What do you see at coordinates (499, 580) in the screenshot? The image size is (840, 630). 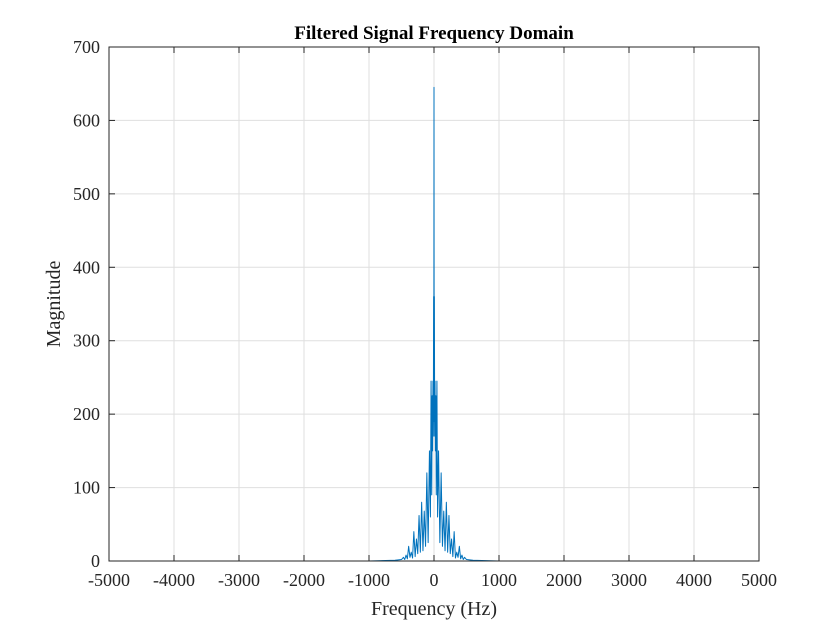 I see `x-tick-label: 1000` at bounding box center [499, 580].